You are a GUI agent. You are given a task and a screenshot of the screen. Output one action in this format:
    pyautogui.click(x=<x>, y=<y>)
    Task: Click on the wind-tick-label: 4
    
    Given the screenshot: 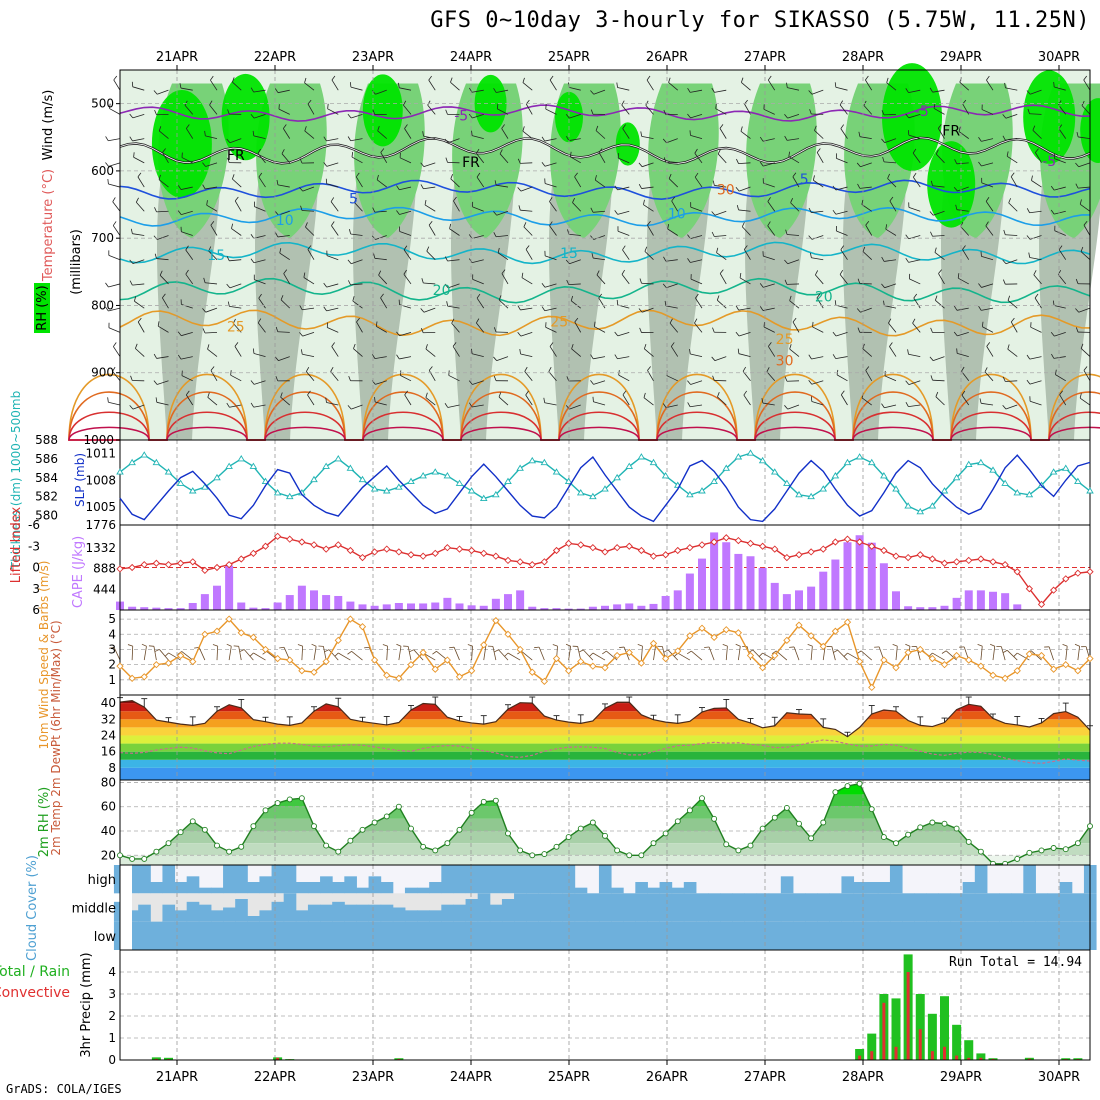 What is the action you would take?
    pyautogui.click(x=112, y=634)
    